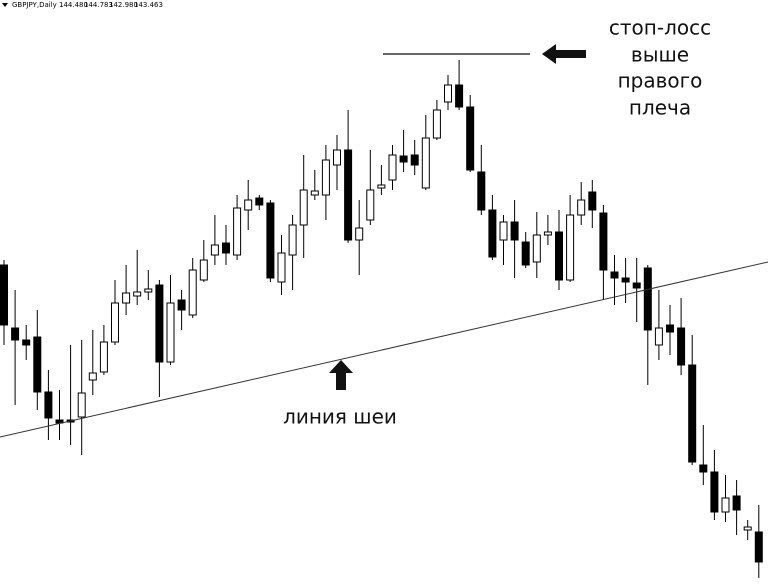 The width and height of the screenshot is (768, 584). Describe the element at coordinates (73, 5) in the screenshot. I see `quote: 144.480` at that location.